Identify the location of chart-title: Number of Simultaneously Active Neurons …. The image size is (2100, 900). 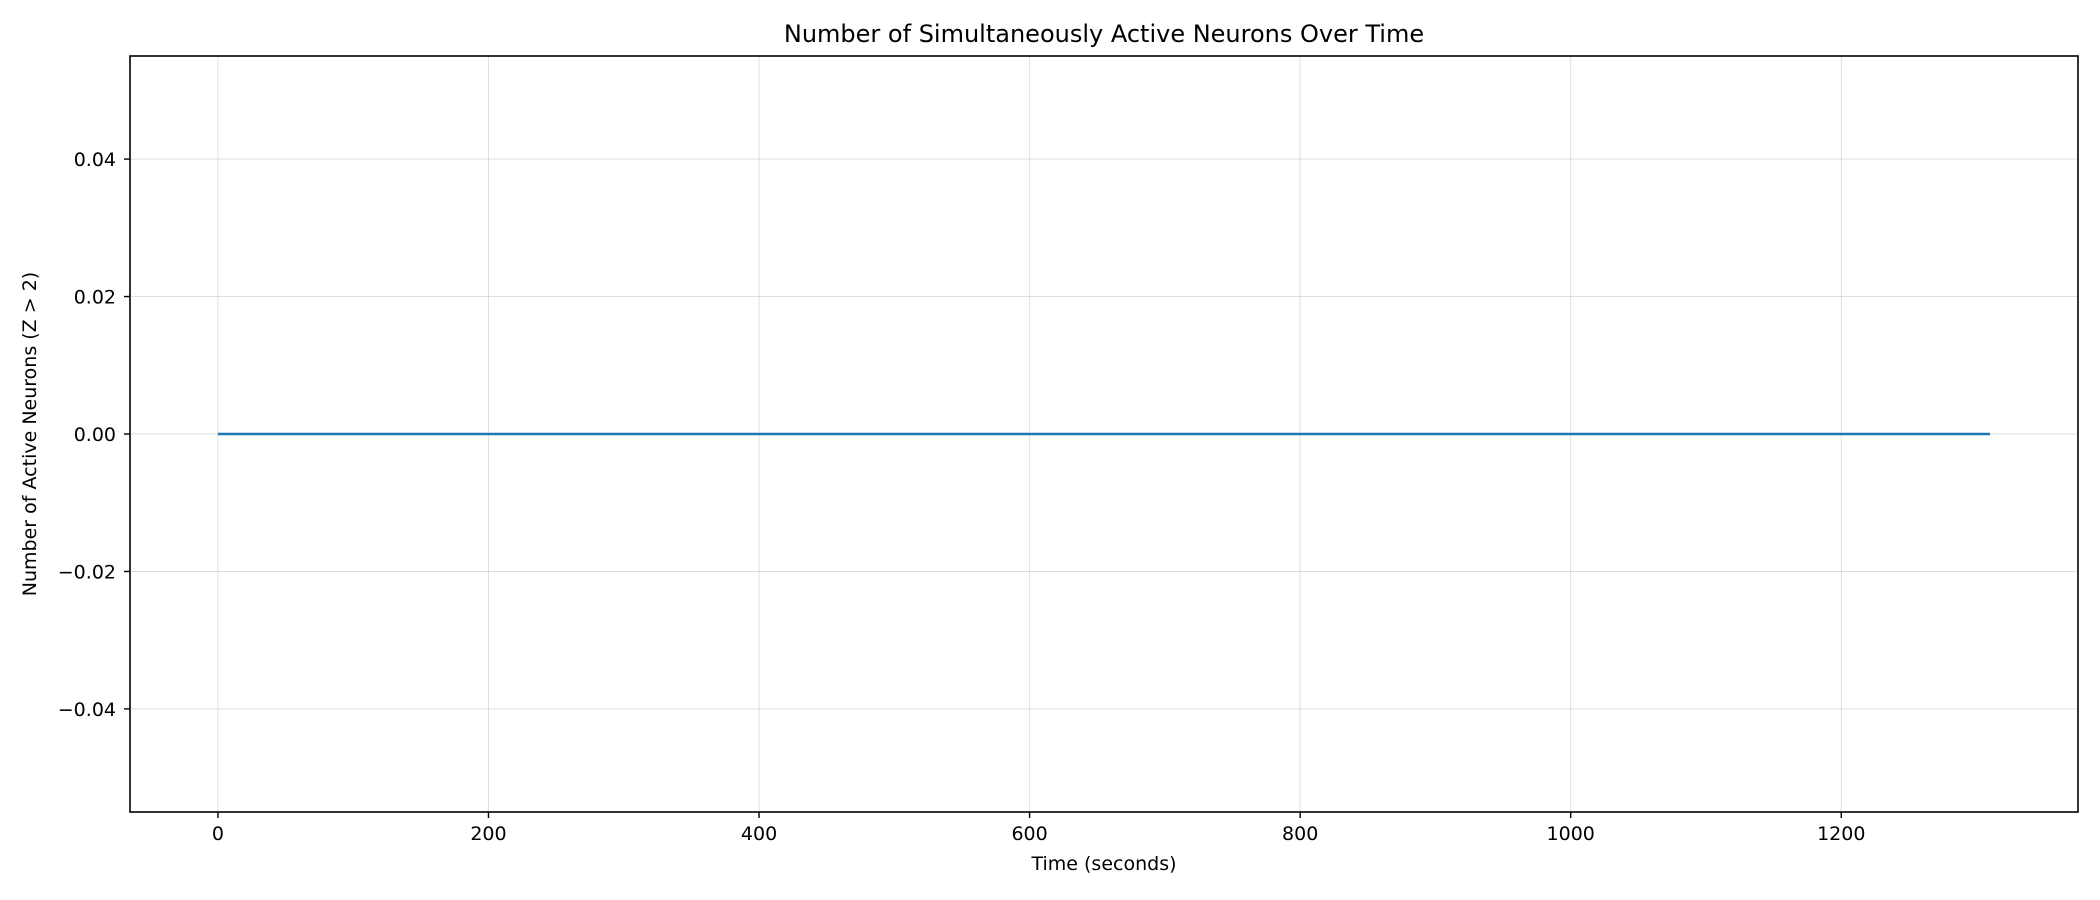
(1104, 34).